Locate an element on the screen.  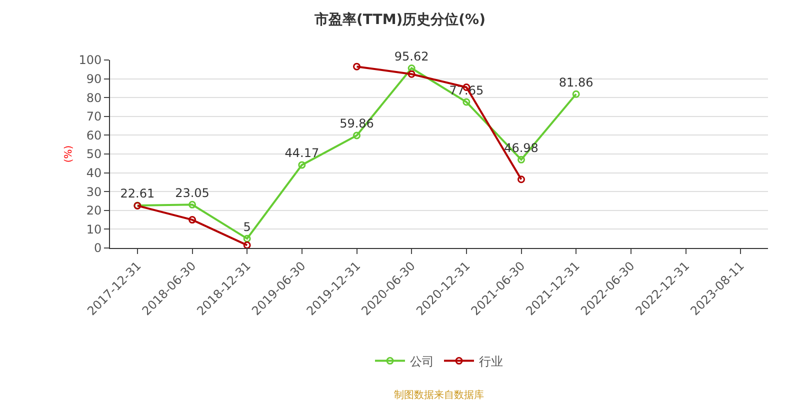
y-tick-label: 60 is located at coordinates (94, 135).